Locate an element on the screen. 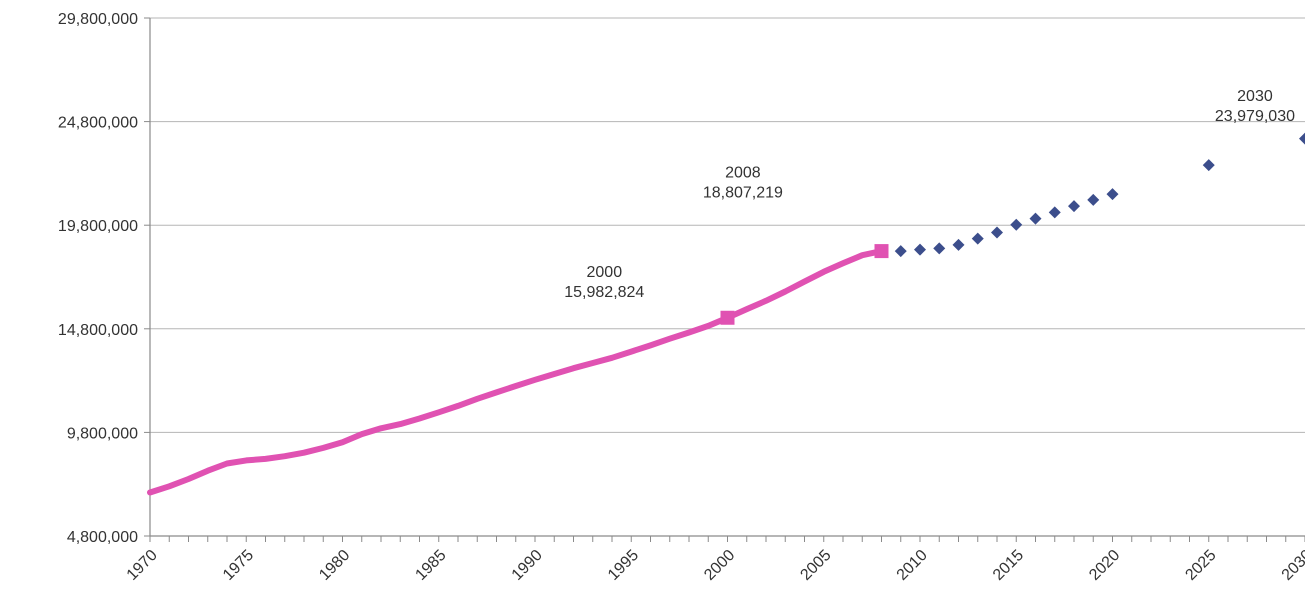 This screenshot has width=1305, height=611. annotation-value: 18,807,219 is located at coordinates (743, 193).